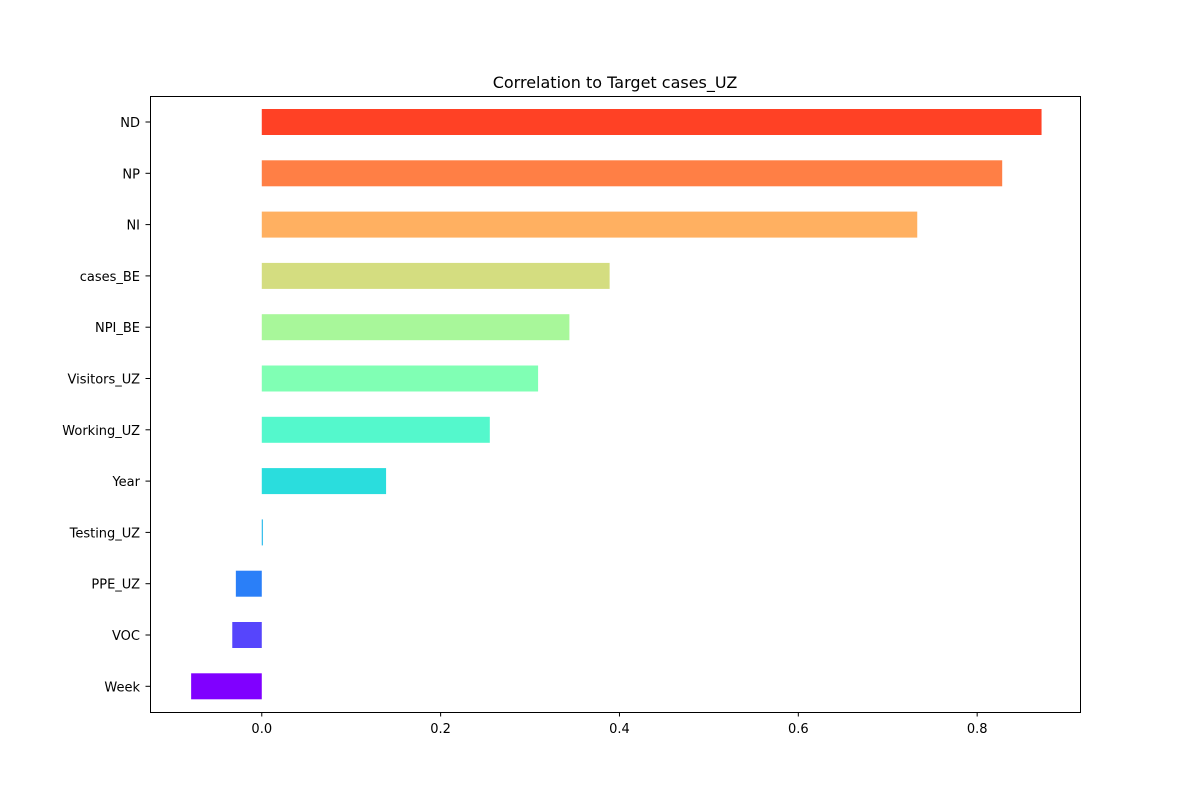 Image resolution: width=1200 pixels, height=800 pixels. Describe the element at coordinates (798, 729) in the screenshot. I see `x-tick-label: 0.6` at that location.